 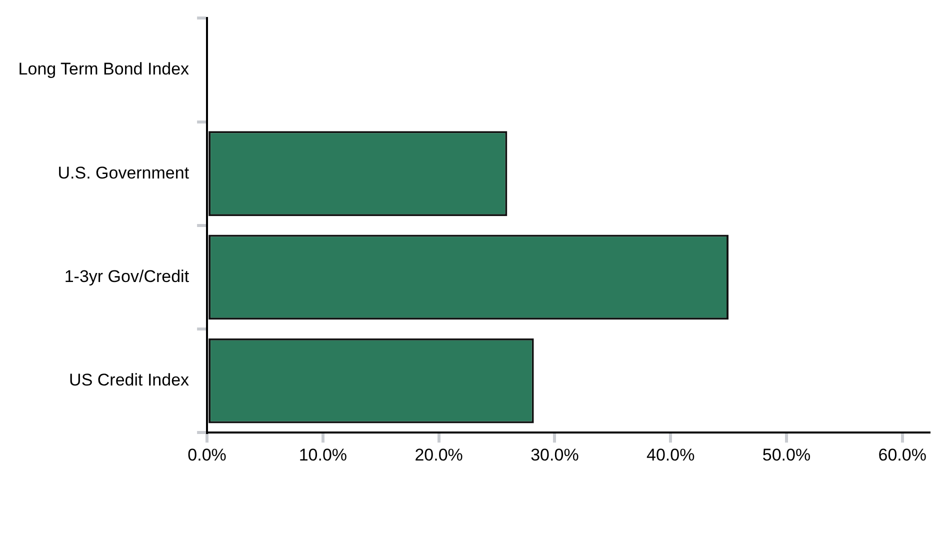 I want to click on x-tick-label: 50.0%, so click(x=786, y=454).